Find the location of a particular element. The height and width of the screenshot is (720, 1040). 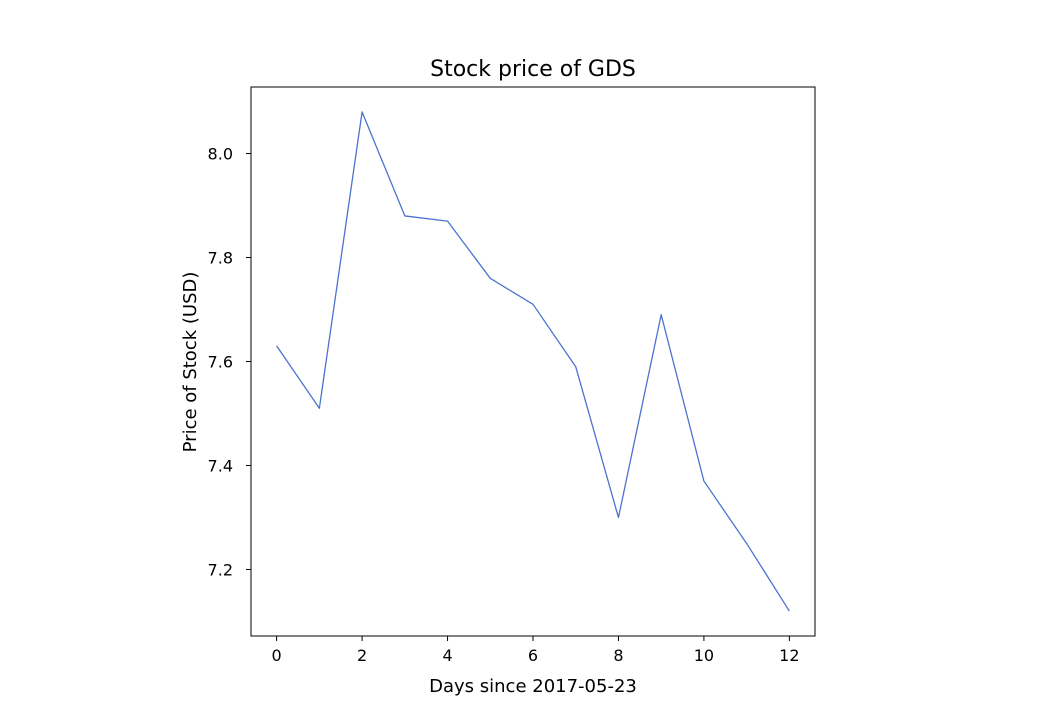

chart-title: Stock price of GDS is located at coordinates (533, 69).